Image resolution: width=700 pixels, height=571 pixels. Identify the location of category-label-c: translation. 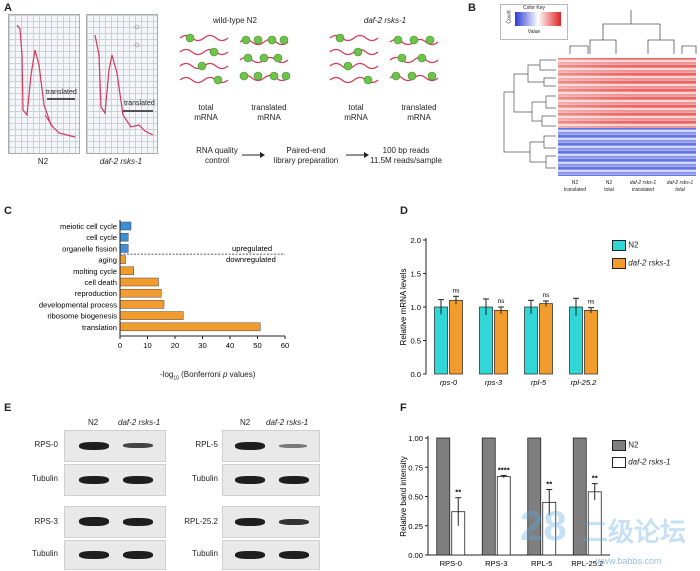
(99, 327).